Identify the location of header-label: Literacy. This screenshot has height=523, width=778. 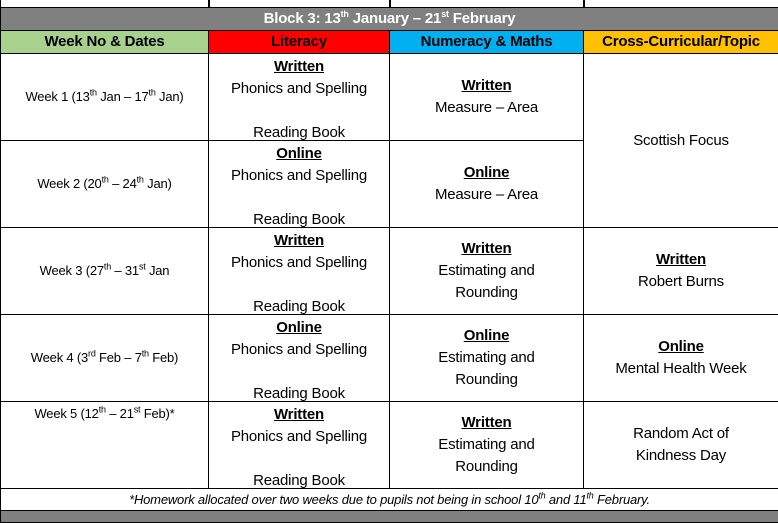
(299, 41).